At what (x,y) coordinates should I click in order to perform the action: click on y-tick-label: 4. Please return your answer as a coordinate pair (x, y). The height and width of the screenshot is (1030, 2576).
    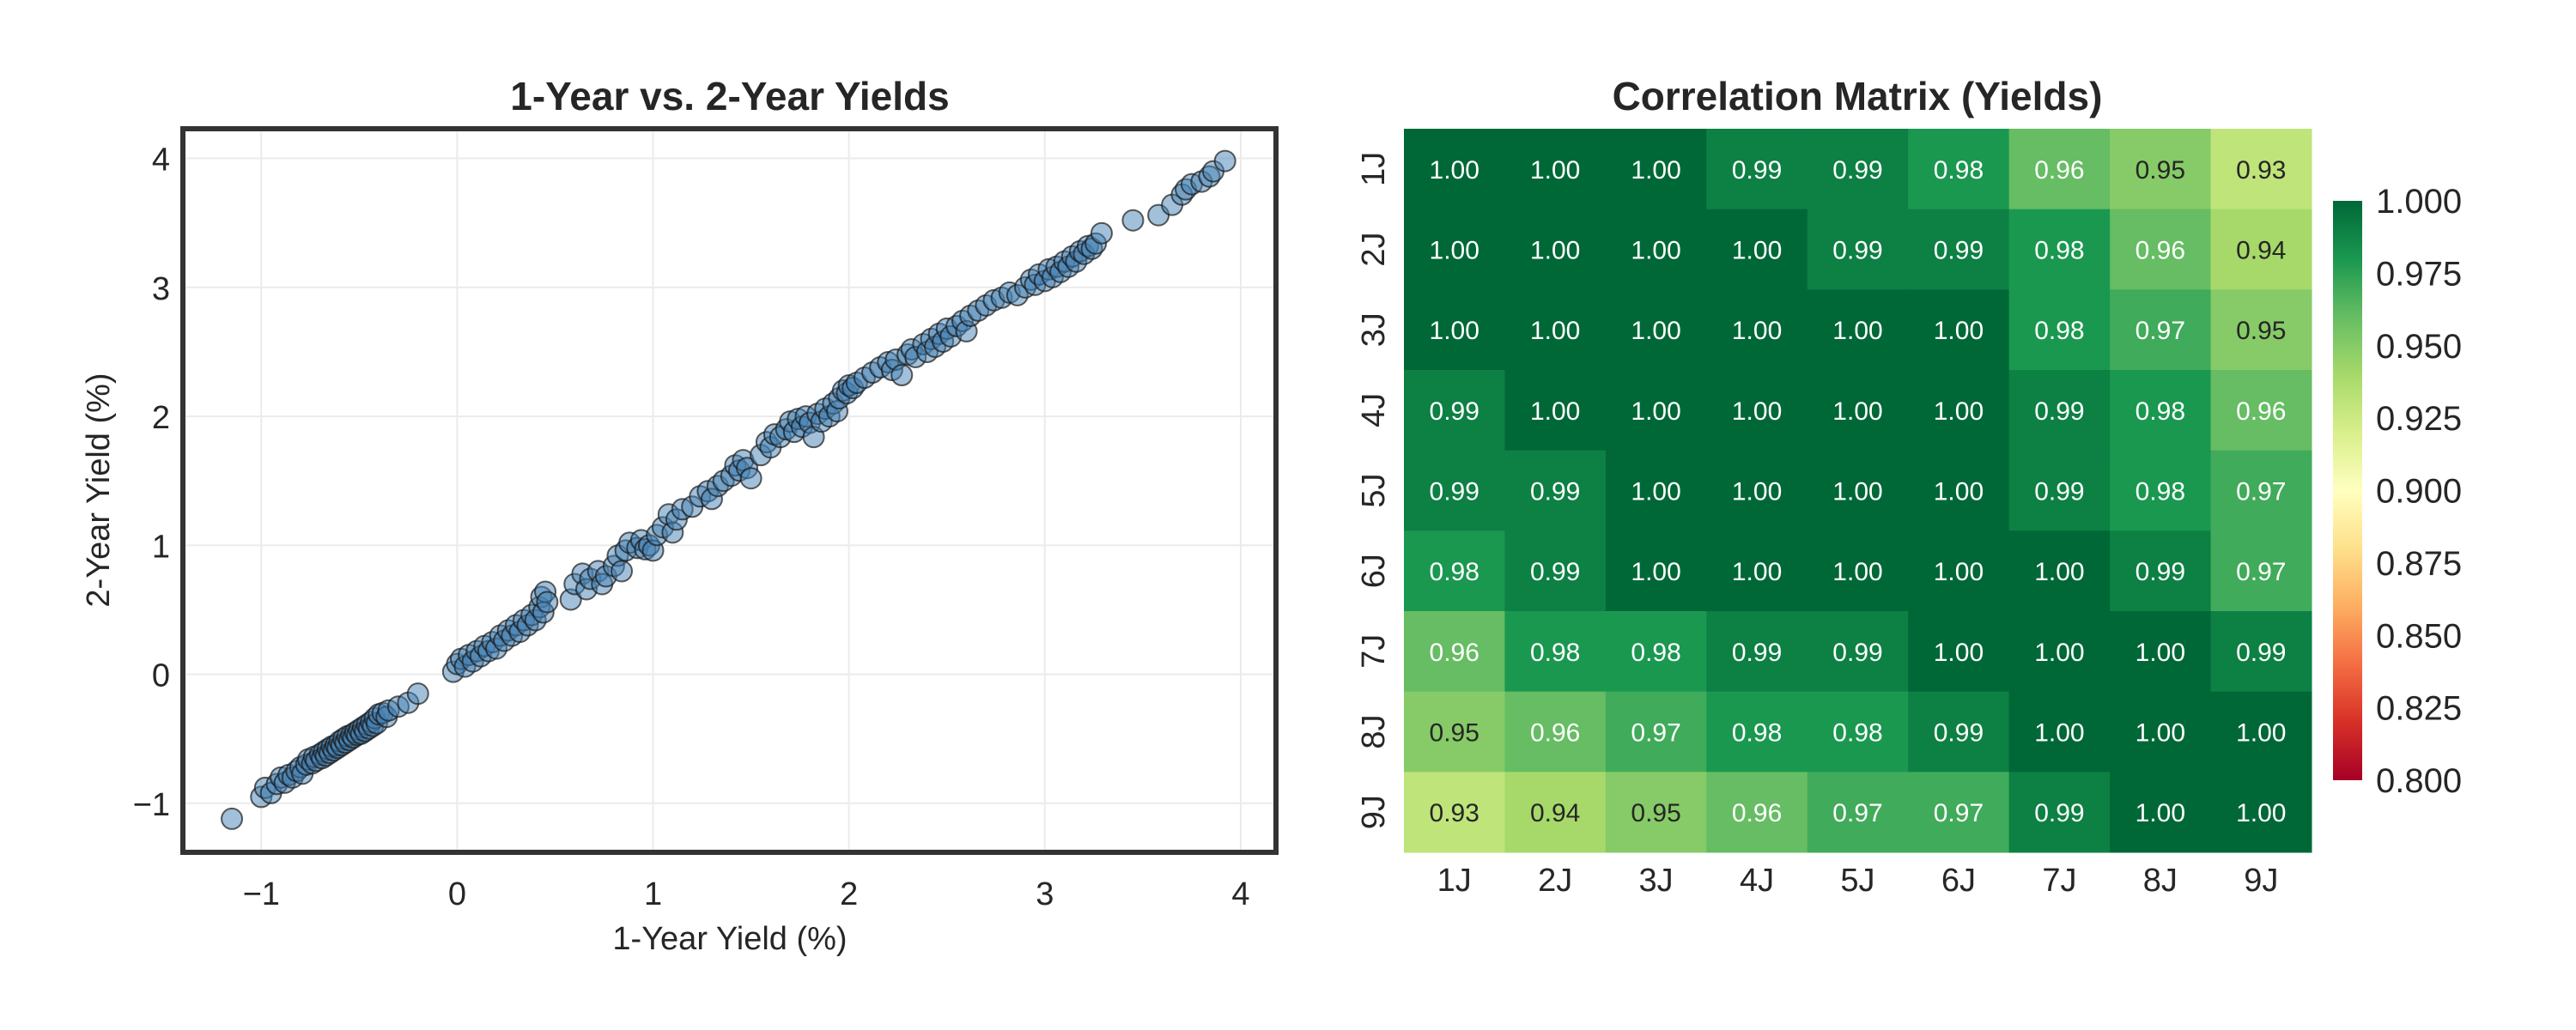
    Looking at the image, I should click on (161, 160).